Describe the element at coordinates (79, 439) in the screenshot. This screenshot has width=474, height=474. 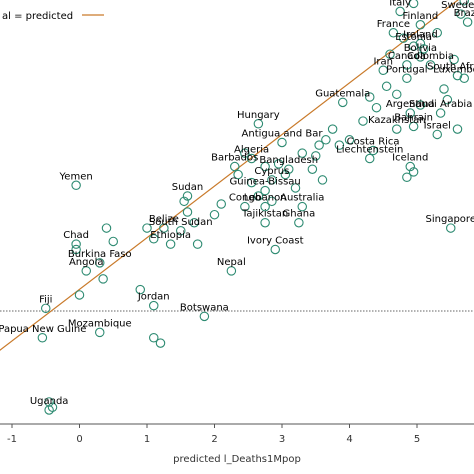
I see `x-tick-label: 0` at that location.